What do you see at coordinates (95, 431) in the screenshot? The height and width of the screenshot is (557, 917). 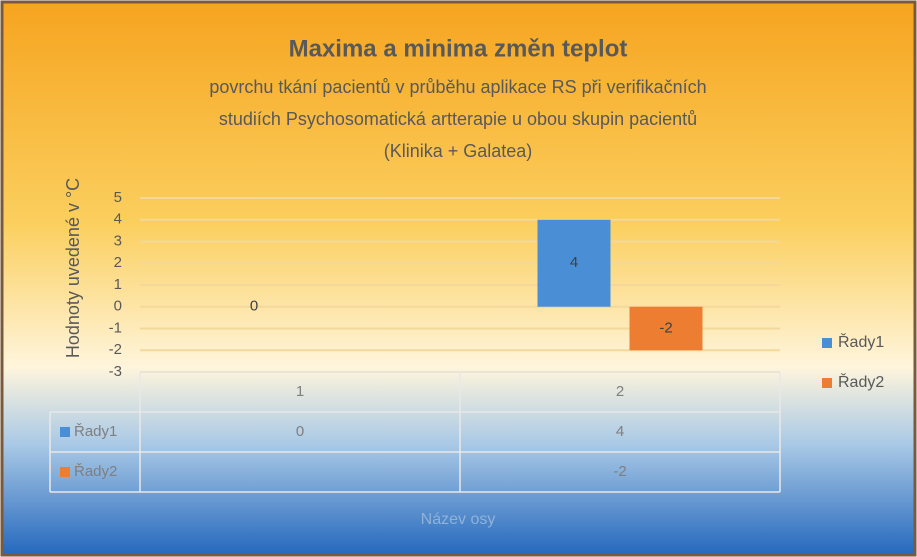 I see `table-row-label: Řady1` at bounding box center [95, 431].